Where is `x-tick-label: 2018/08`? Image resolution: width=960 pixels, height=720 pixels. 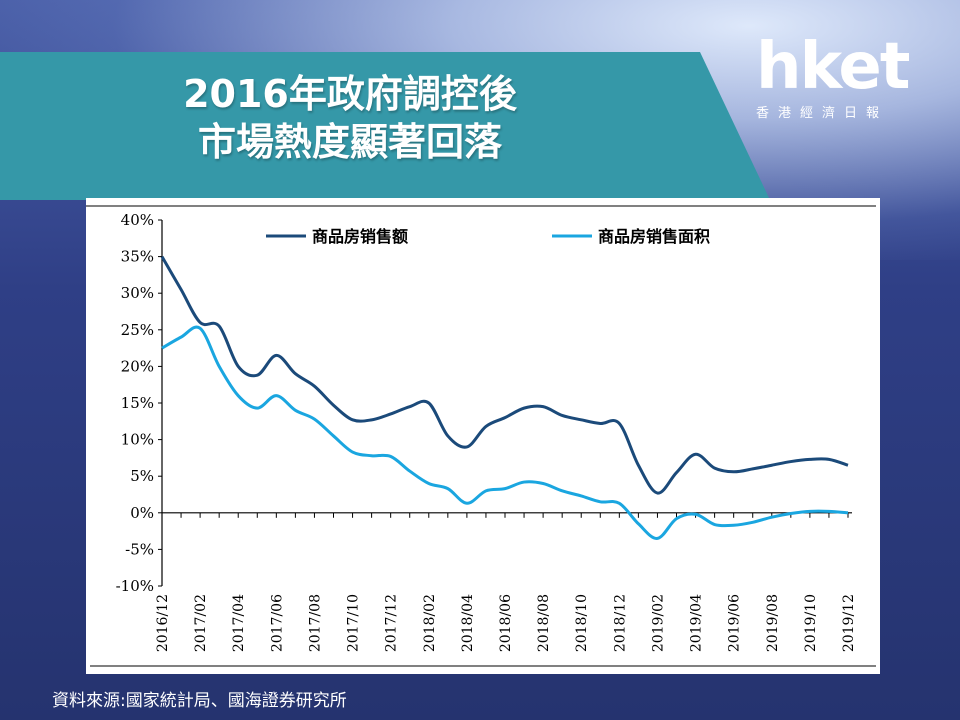
x-tick-label: 2018/08 is located at coordinates (544, 623).